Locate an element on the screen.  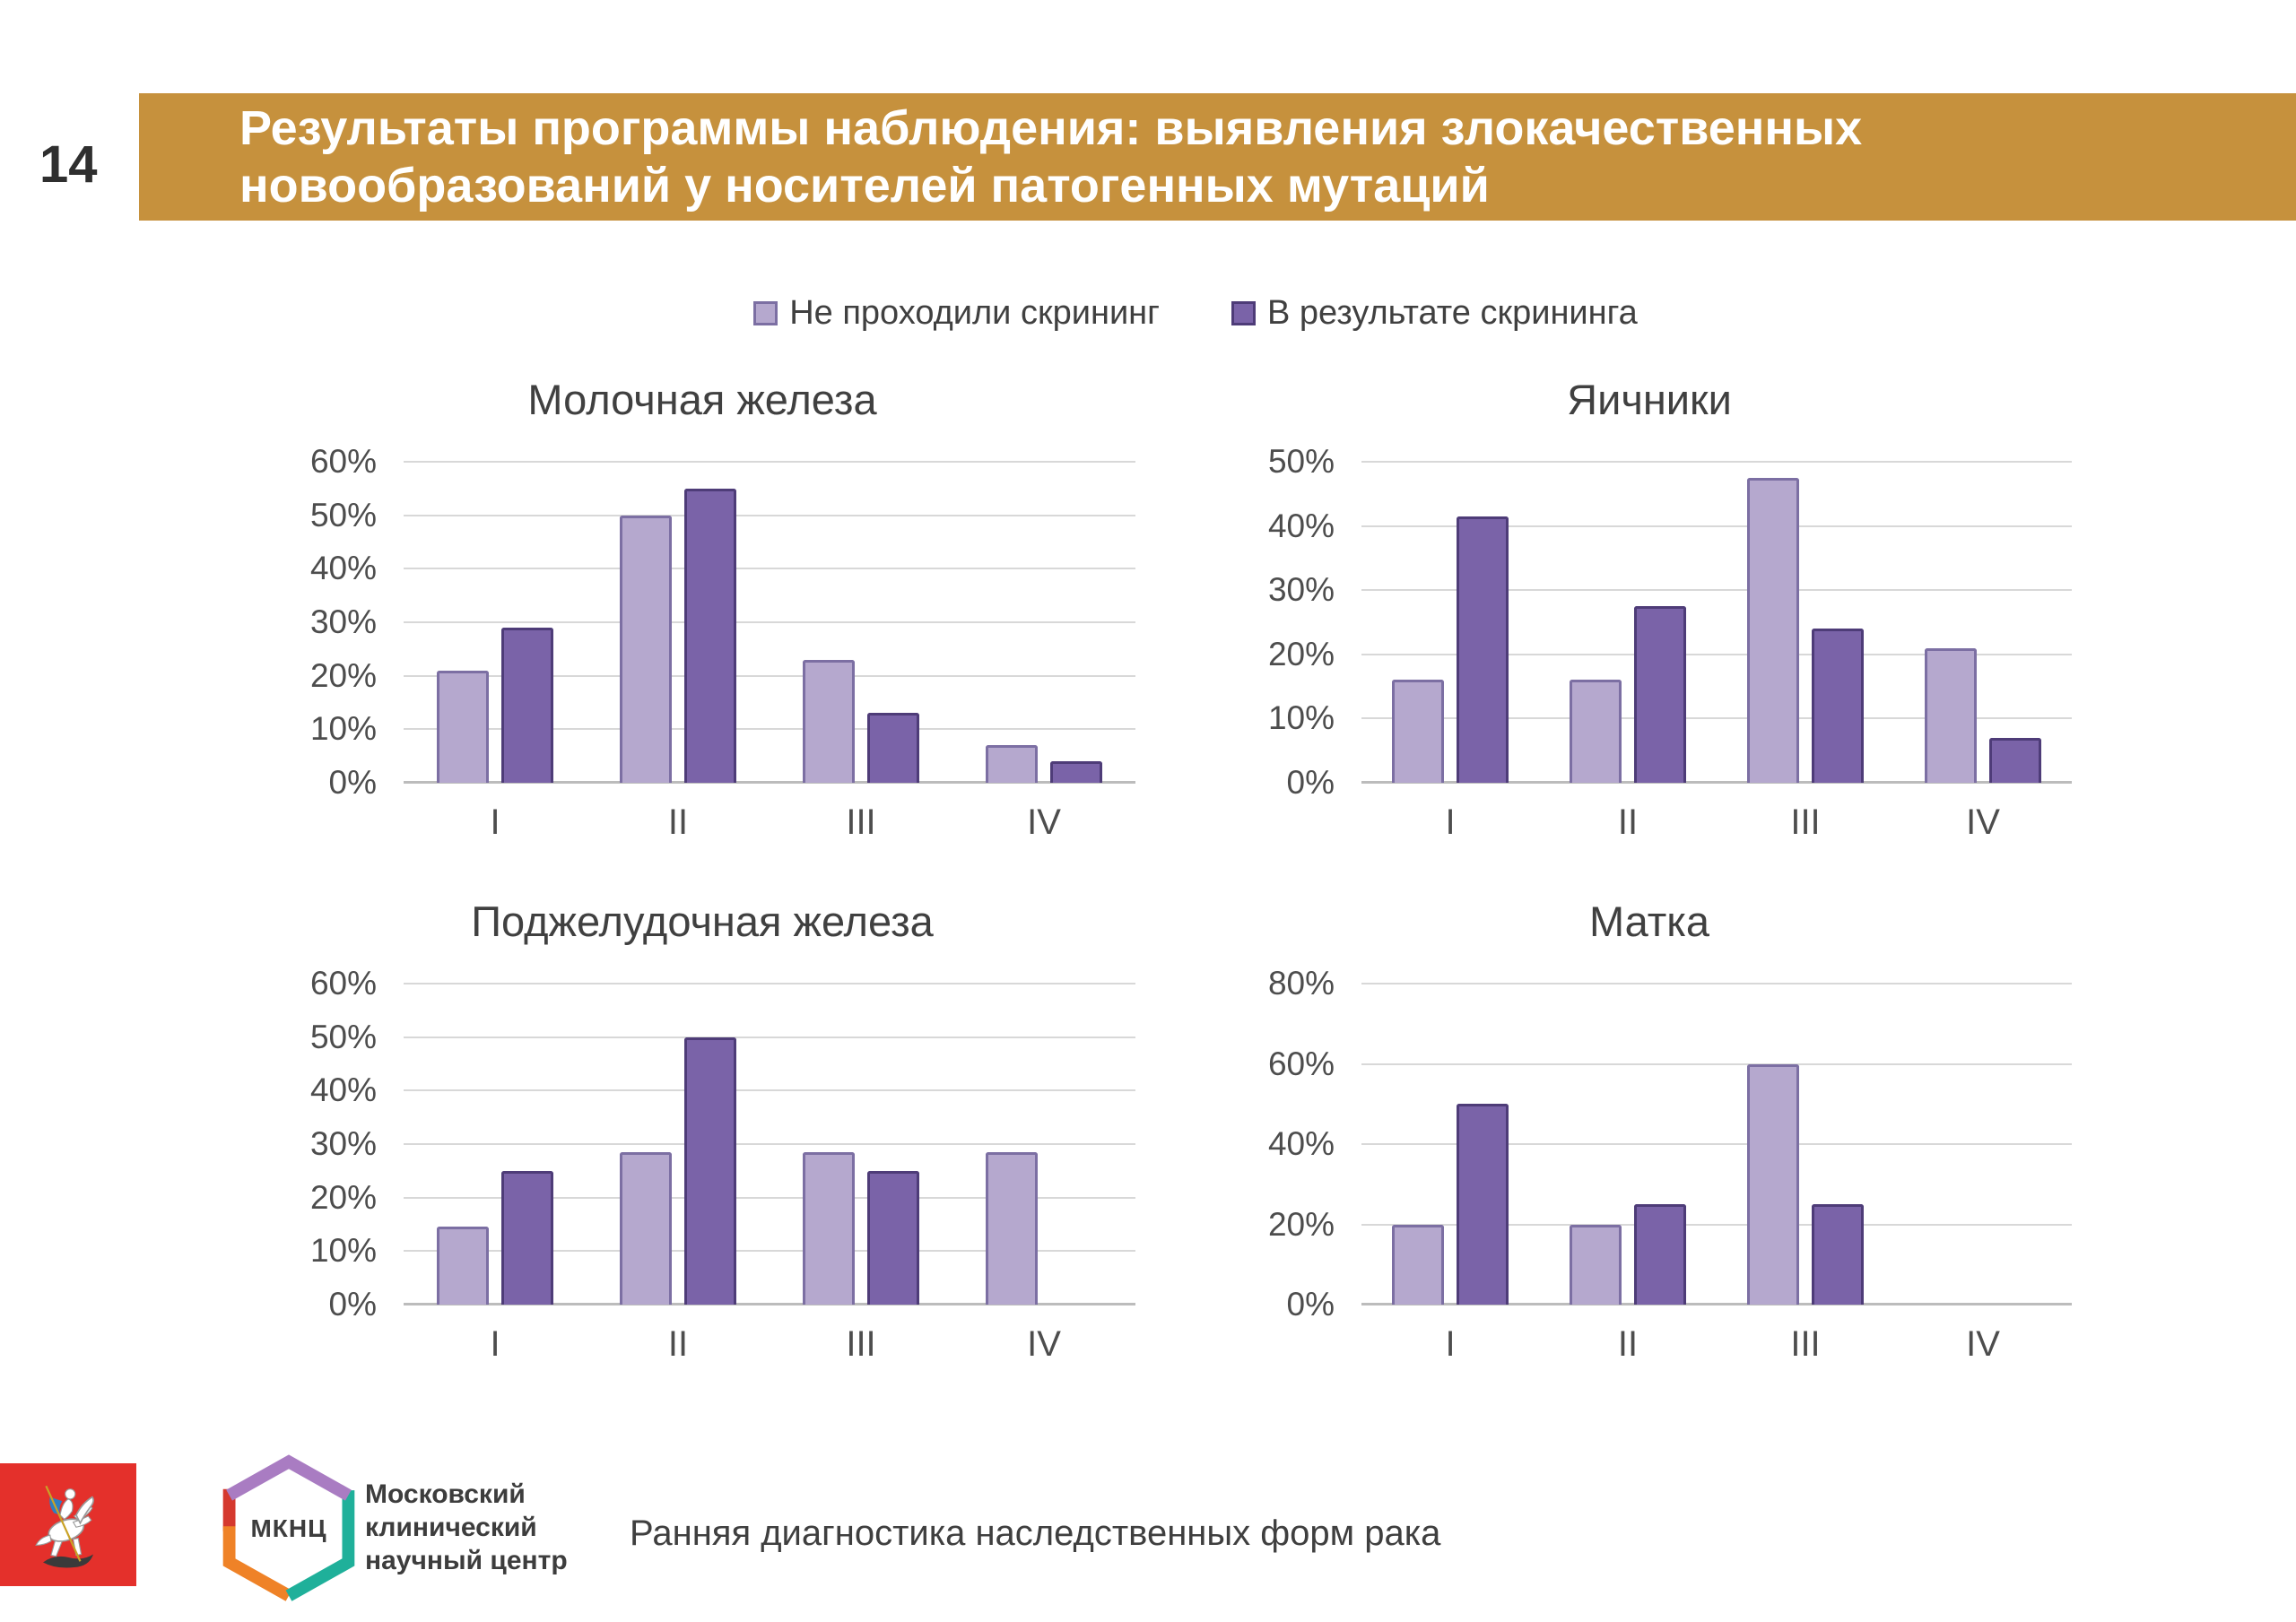
org-name-line-1: Московский is located at coordinates (445, 1494).